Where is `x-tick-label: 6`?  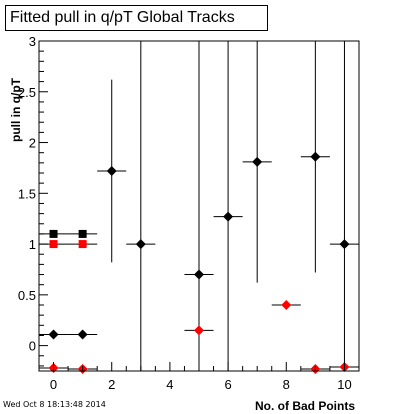
x-tick-label: 6 is located at coordinates (227, 384).